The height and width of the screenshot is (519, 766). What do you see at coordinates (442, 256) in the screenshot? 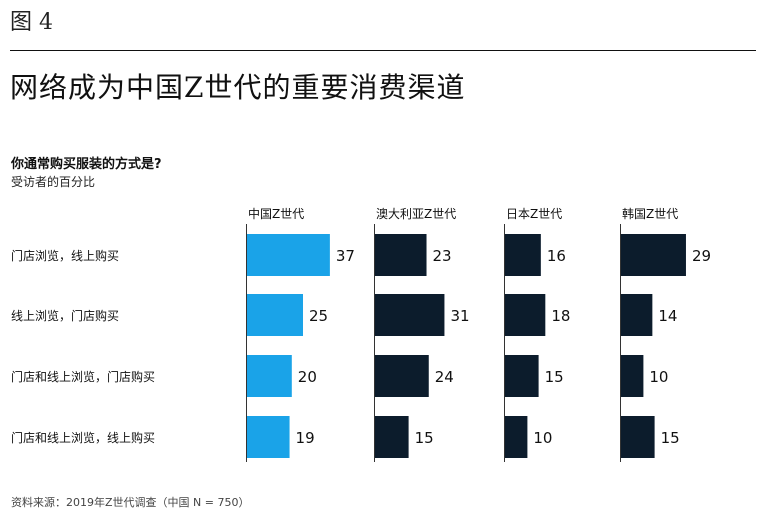
I see `data-label: 23` at bounding box center [442, 256].